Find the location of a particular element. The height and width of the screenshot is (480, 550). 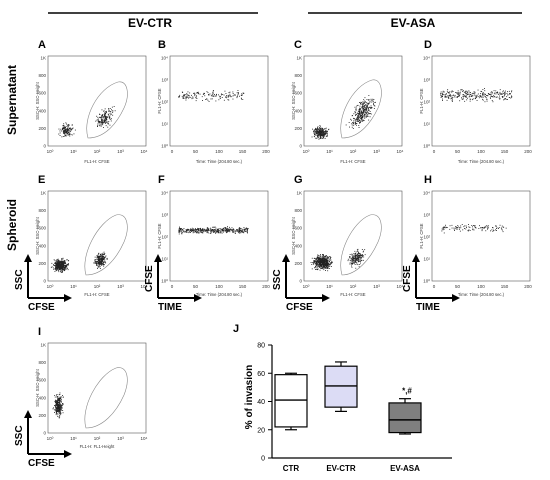

box-iqr is located at coordinates (341, 386).